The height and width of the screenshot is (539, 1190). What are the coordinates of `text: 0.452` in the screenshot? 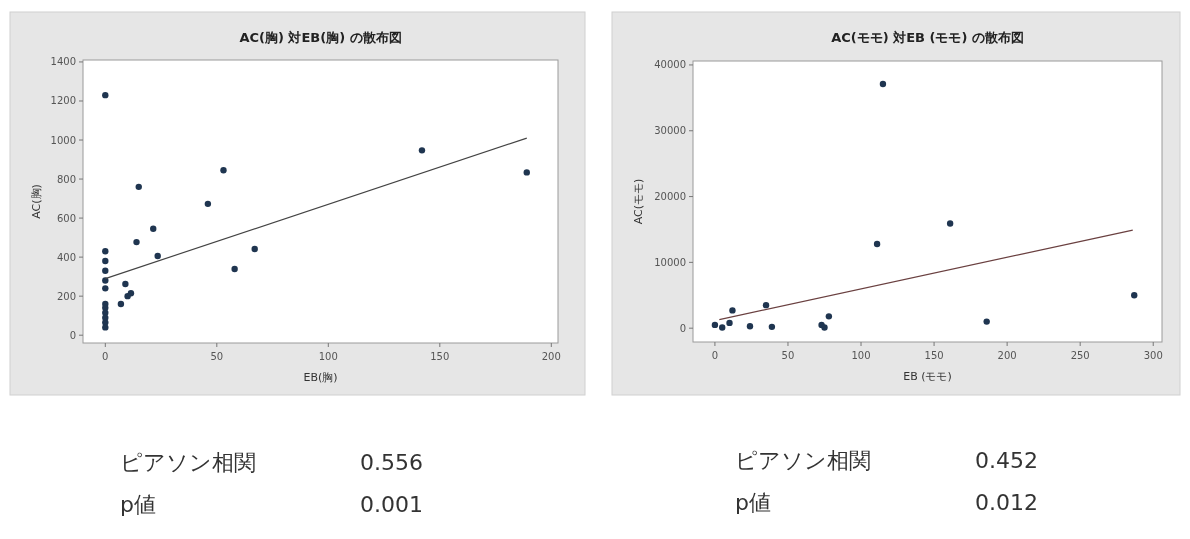 It's located at (1006, 460).